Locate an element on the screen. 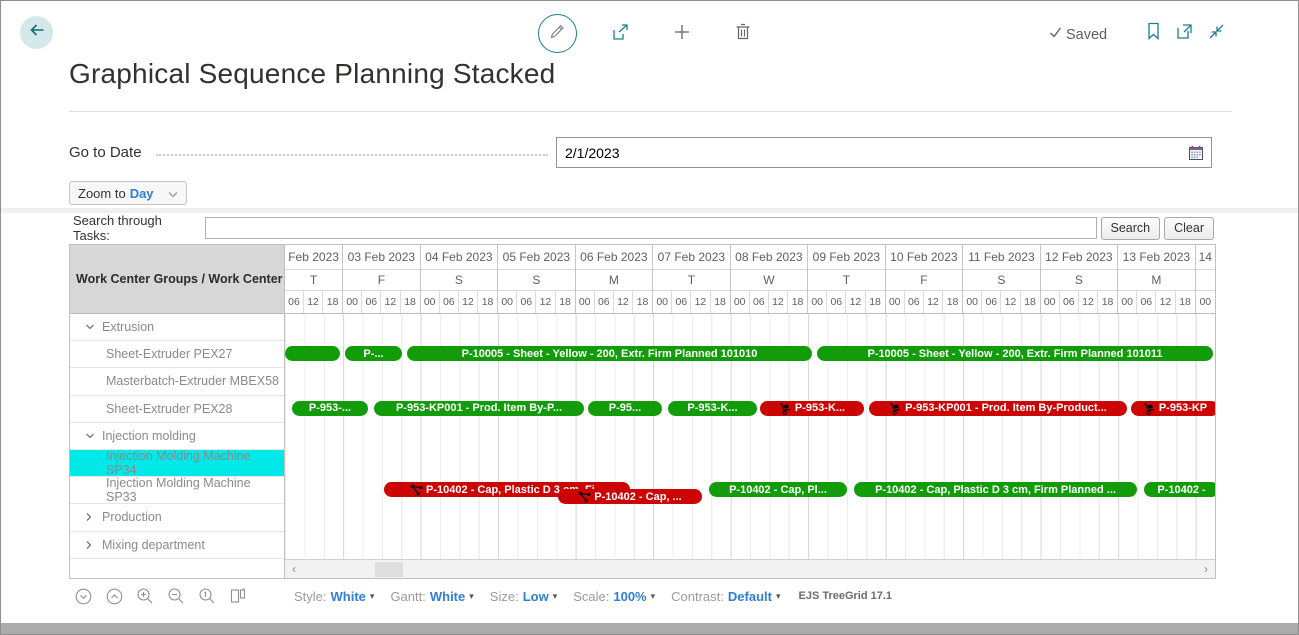 This screenshot has height=635, width=1299. back-button is located at coordinates (36, 32).